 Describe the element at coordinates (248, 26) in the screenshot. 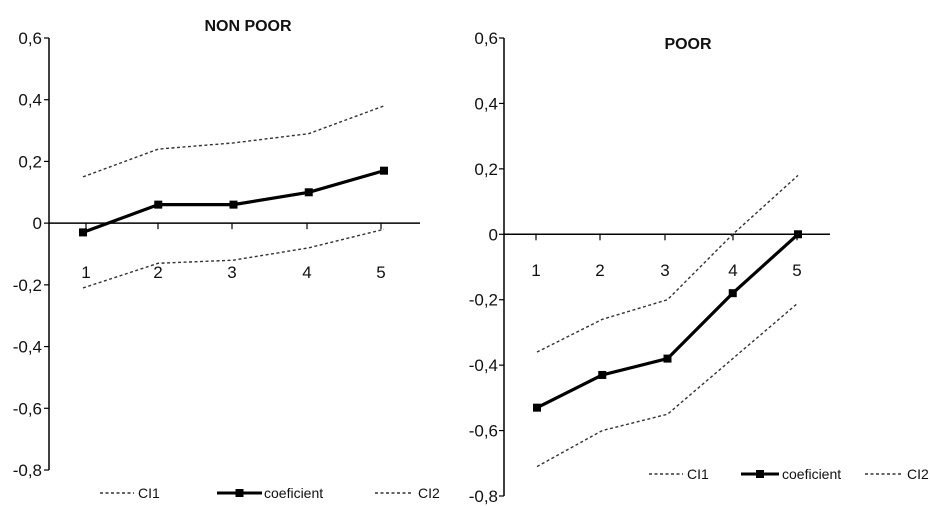

I see `chart-title: NON POOR` at that location.